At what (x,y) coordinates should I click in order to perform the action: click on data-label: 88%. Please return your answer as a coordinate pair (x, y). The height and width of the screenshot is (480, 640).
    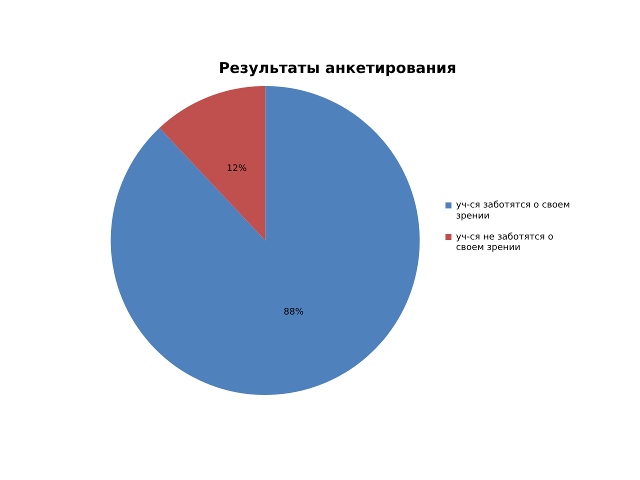
    Looking at the image, I should click on (294, 313).